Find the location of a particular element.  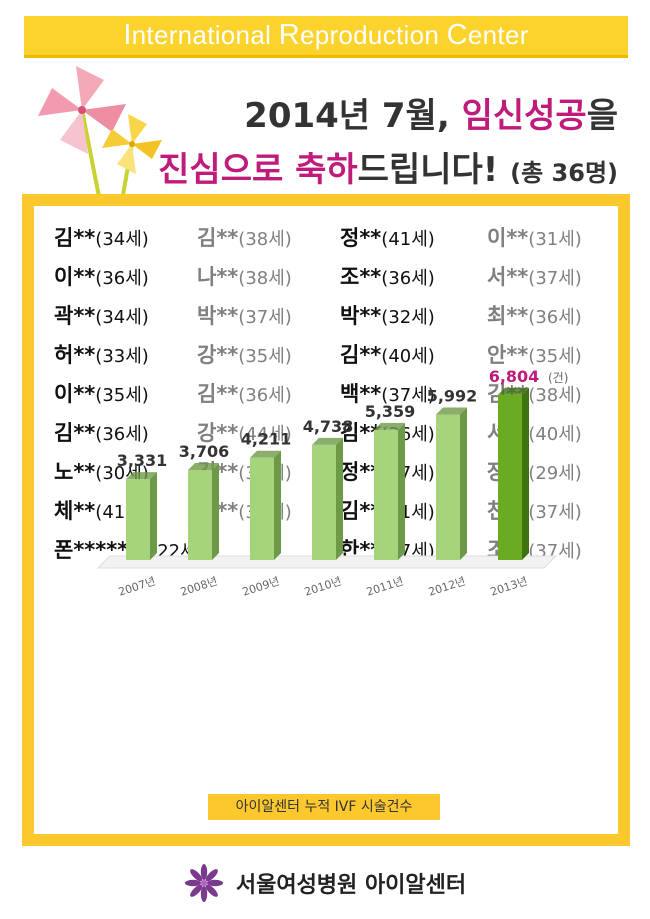

patient-name: 허** is located at coordinates (75, 355).